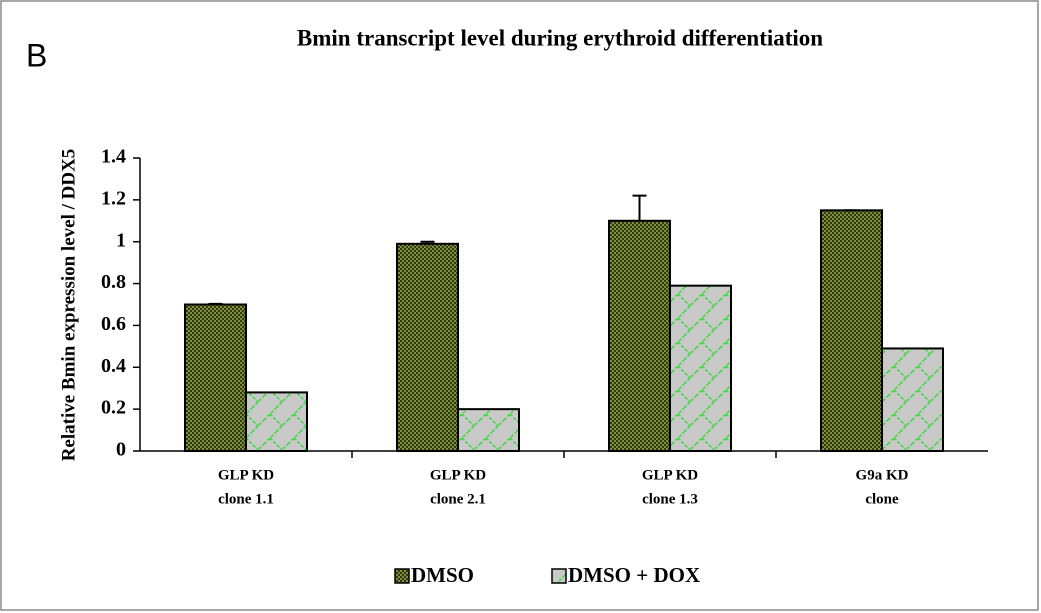 The height and width of the screenshot is (613, 1041). I want to click on legend-label: DMSO + DOX, so click(634, 575).